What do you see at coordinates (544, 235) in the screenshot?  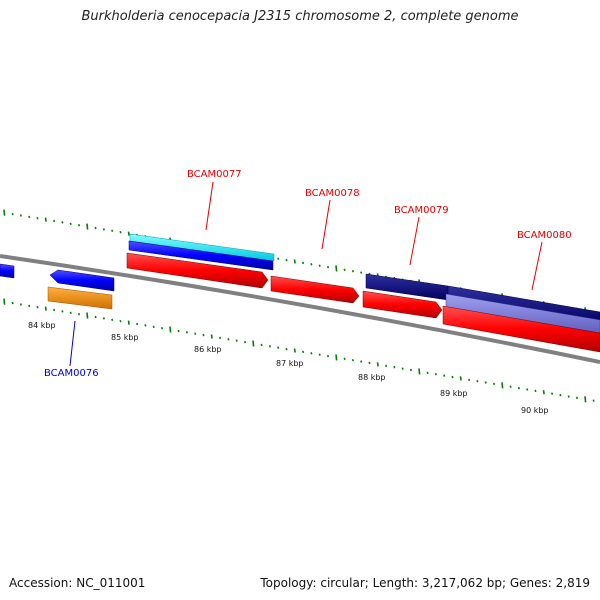 I see `gene-label-BCAM0080: BCAM0080` at bounding box center [544, 235].